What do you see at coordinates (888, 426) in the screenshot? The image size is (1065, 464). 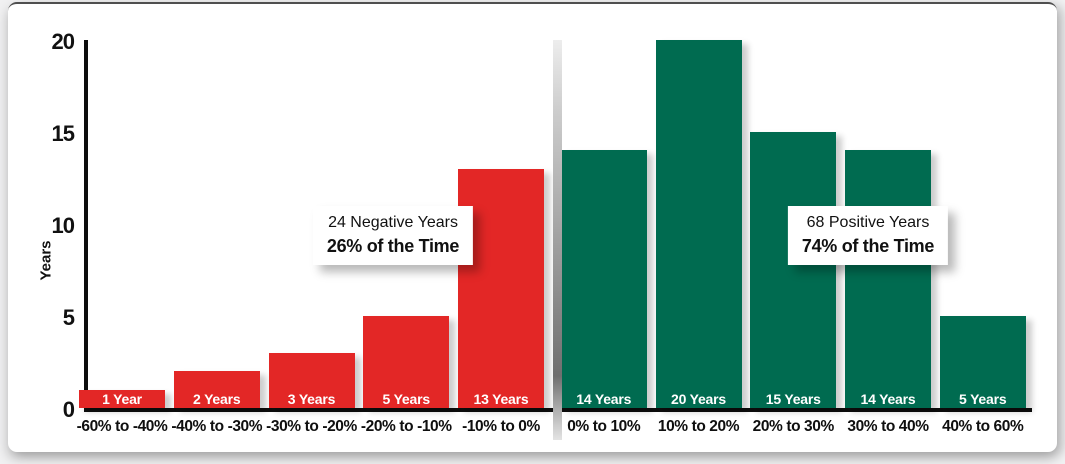 I see `x-tick-label: 30% to 40%` at bounding box center [888, 426].